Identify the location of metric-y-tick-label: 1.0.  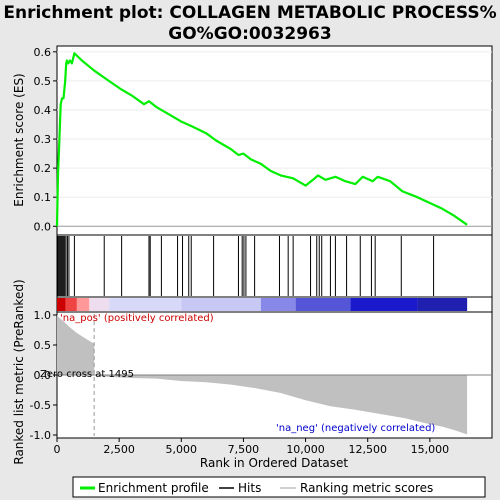
(43, 315).